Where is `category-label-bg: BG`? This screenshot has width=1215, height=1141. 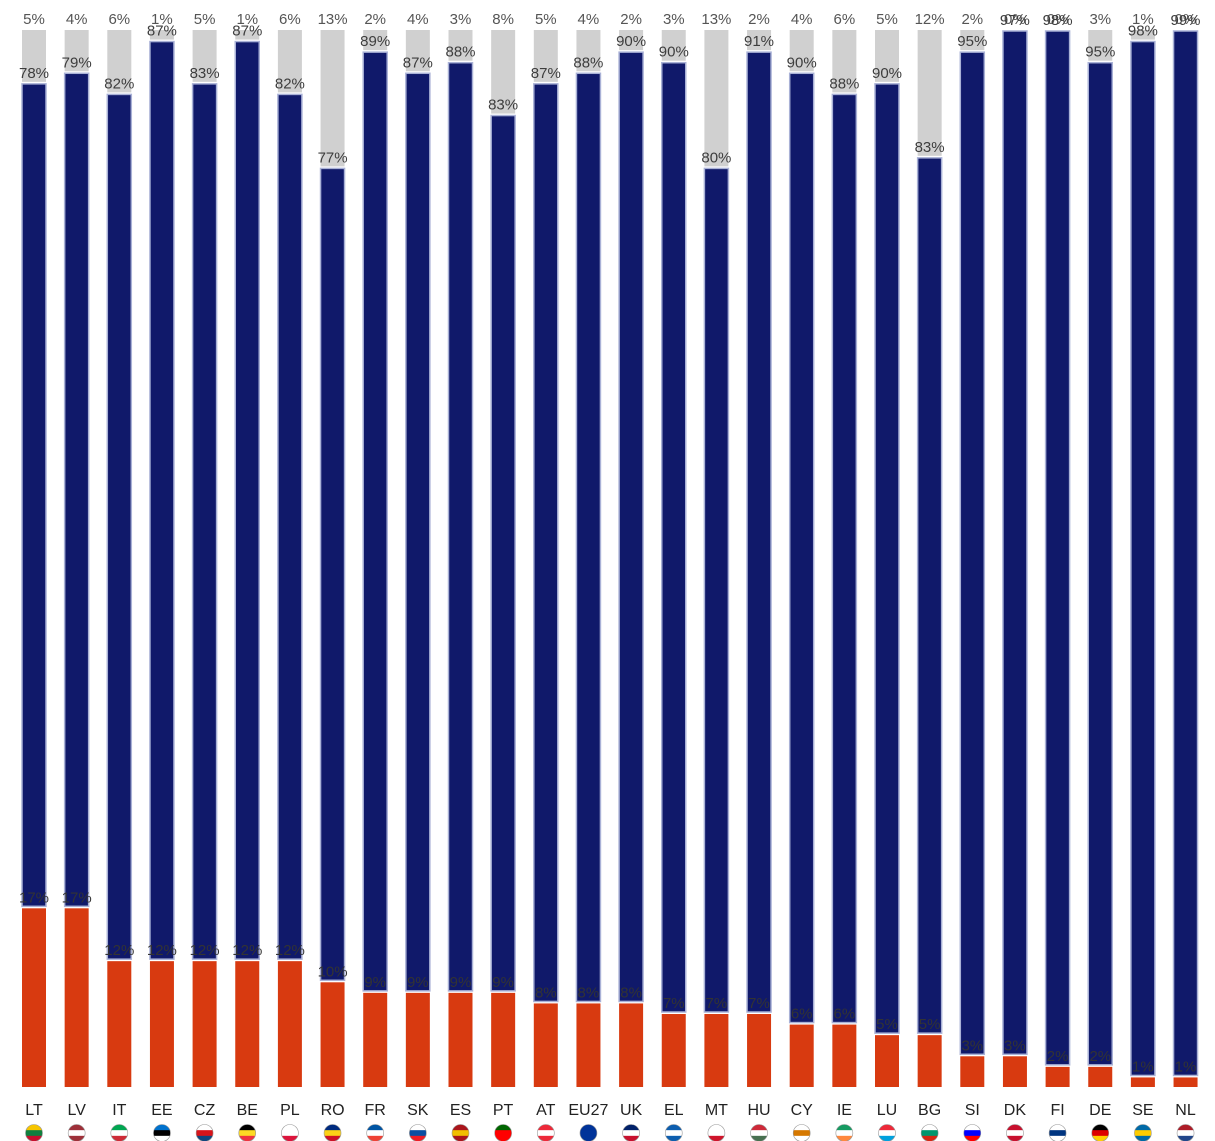 category-label-bg: BG is located at coordinates (929, 1110).